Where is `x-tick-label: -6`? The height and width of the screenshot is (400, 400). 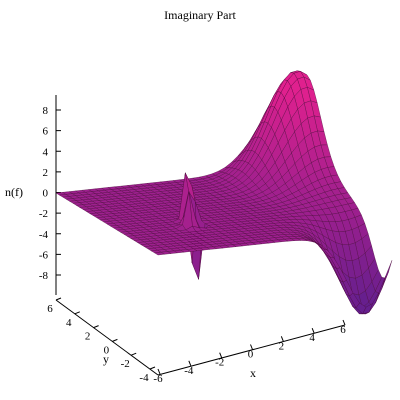 x-tick-label: -6 is located at coordinates (158, 379).